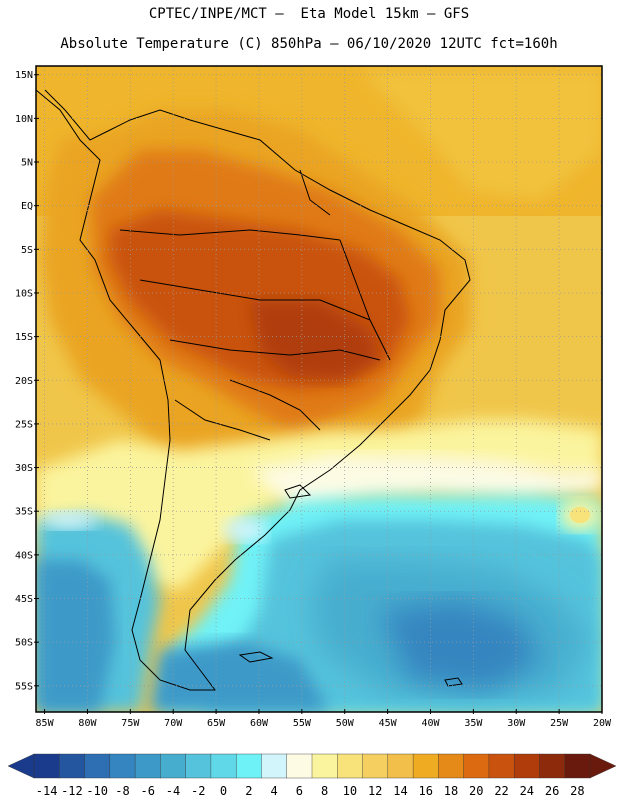 This screenshot has width=618, height=800. Describe the element at coordinates (476, 791) in the screenshot. I see `colorbar-label: 20` at that location.